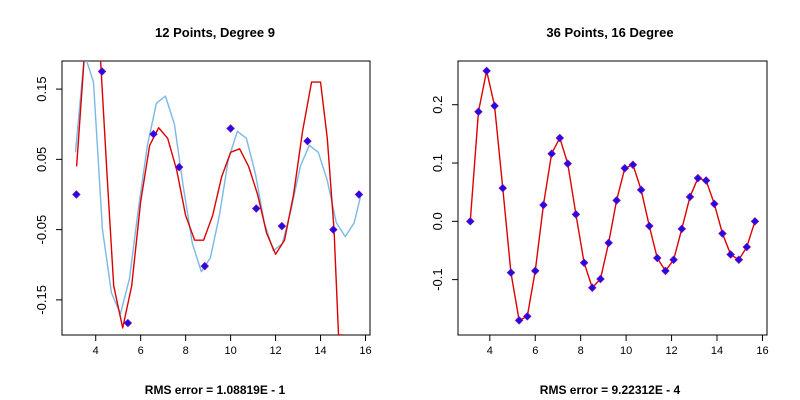  Describe the element at coordinates (437, 279) in the screenshot. I see `right-y-tick-label: -0.1` at that location.